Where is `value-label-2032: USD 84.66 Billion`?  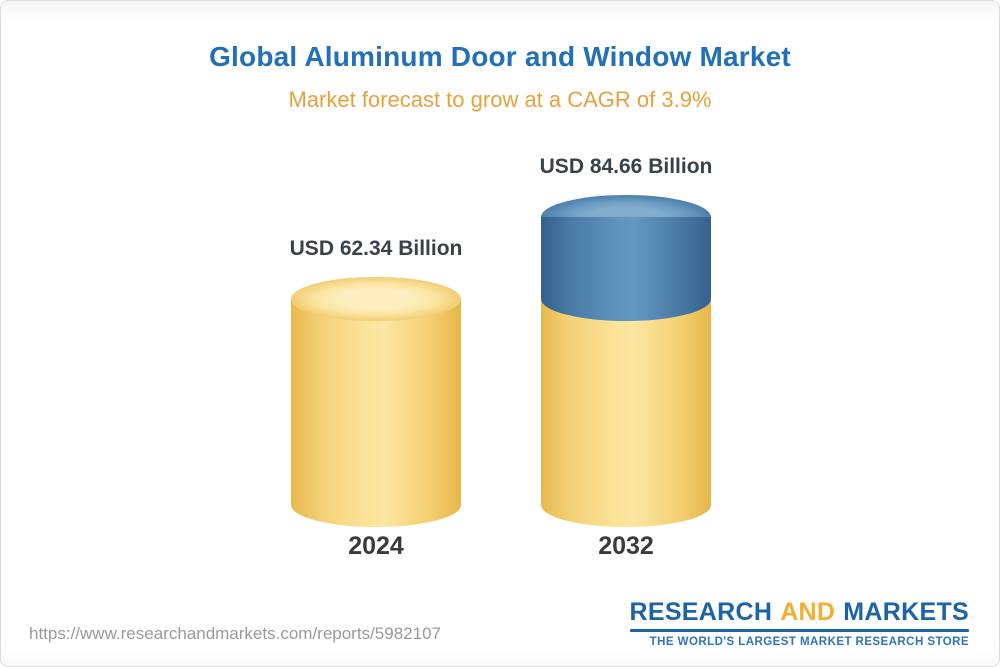
value-label-2032: USD 84.66 Billion is located at coordinates (626, 166).